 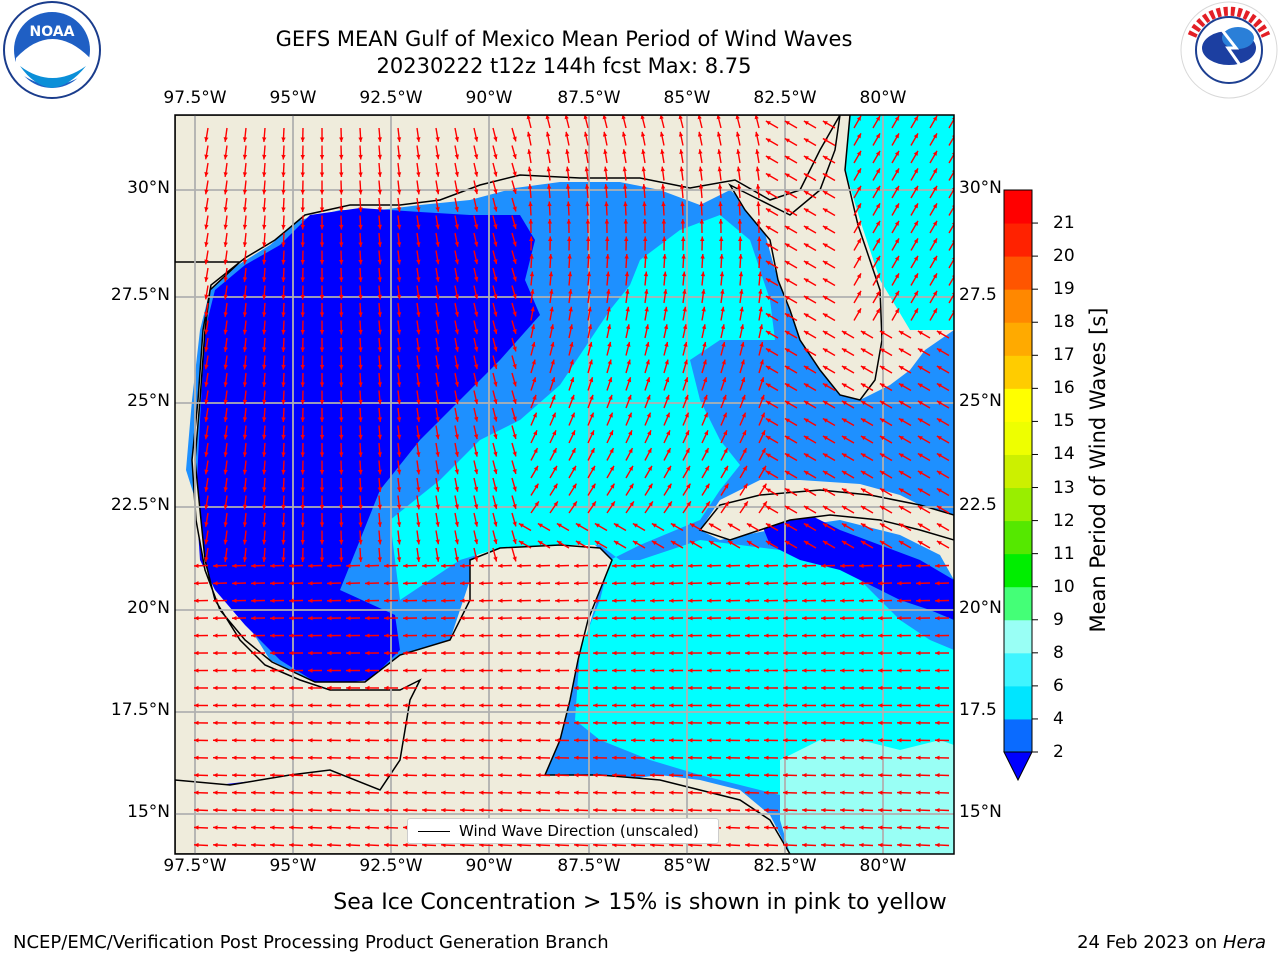 What do you see at coordinates (1064, 487) in the screenshot?
I see `colorbar-tick: 13` at bounding box center [1064, 487].